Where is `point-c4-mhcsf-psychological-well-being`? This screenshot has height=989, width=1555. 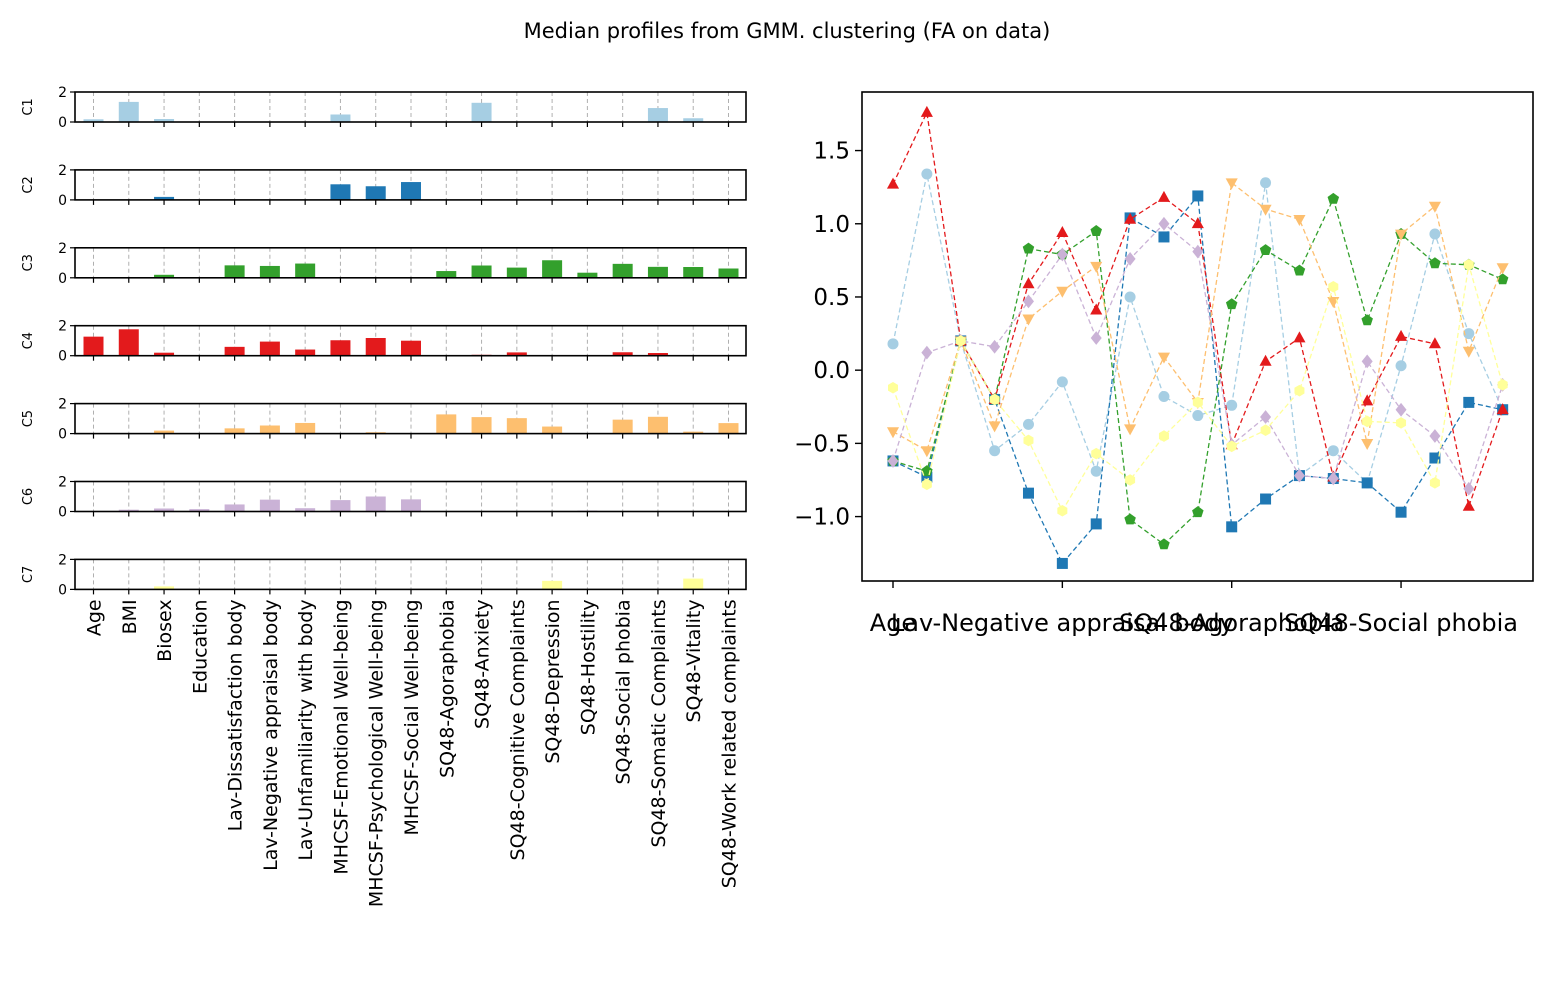
point-c4-mhcsf-psychological-well-being is located at coordinates (1164, 196).